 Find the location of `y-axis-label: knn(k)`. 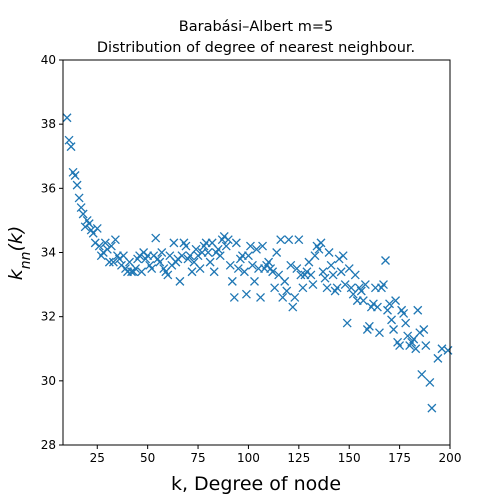

y-axis-label: knn(k) is located at coordinates (19, 253).